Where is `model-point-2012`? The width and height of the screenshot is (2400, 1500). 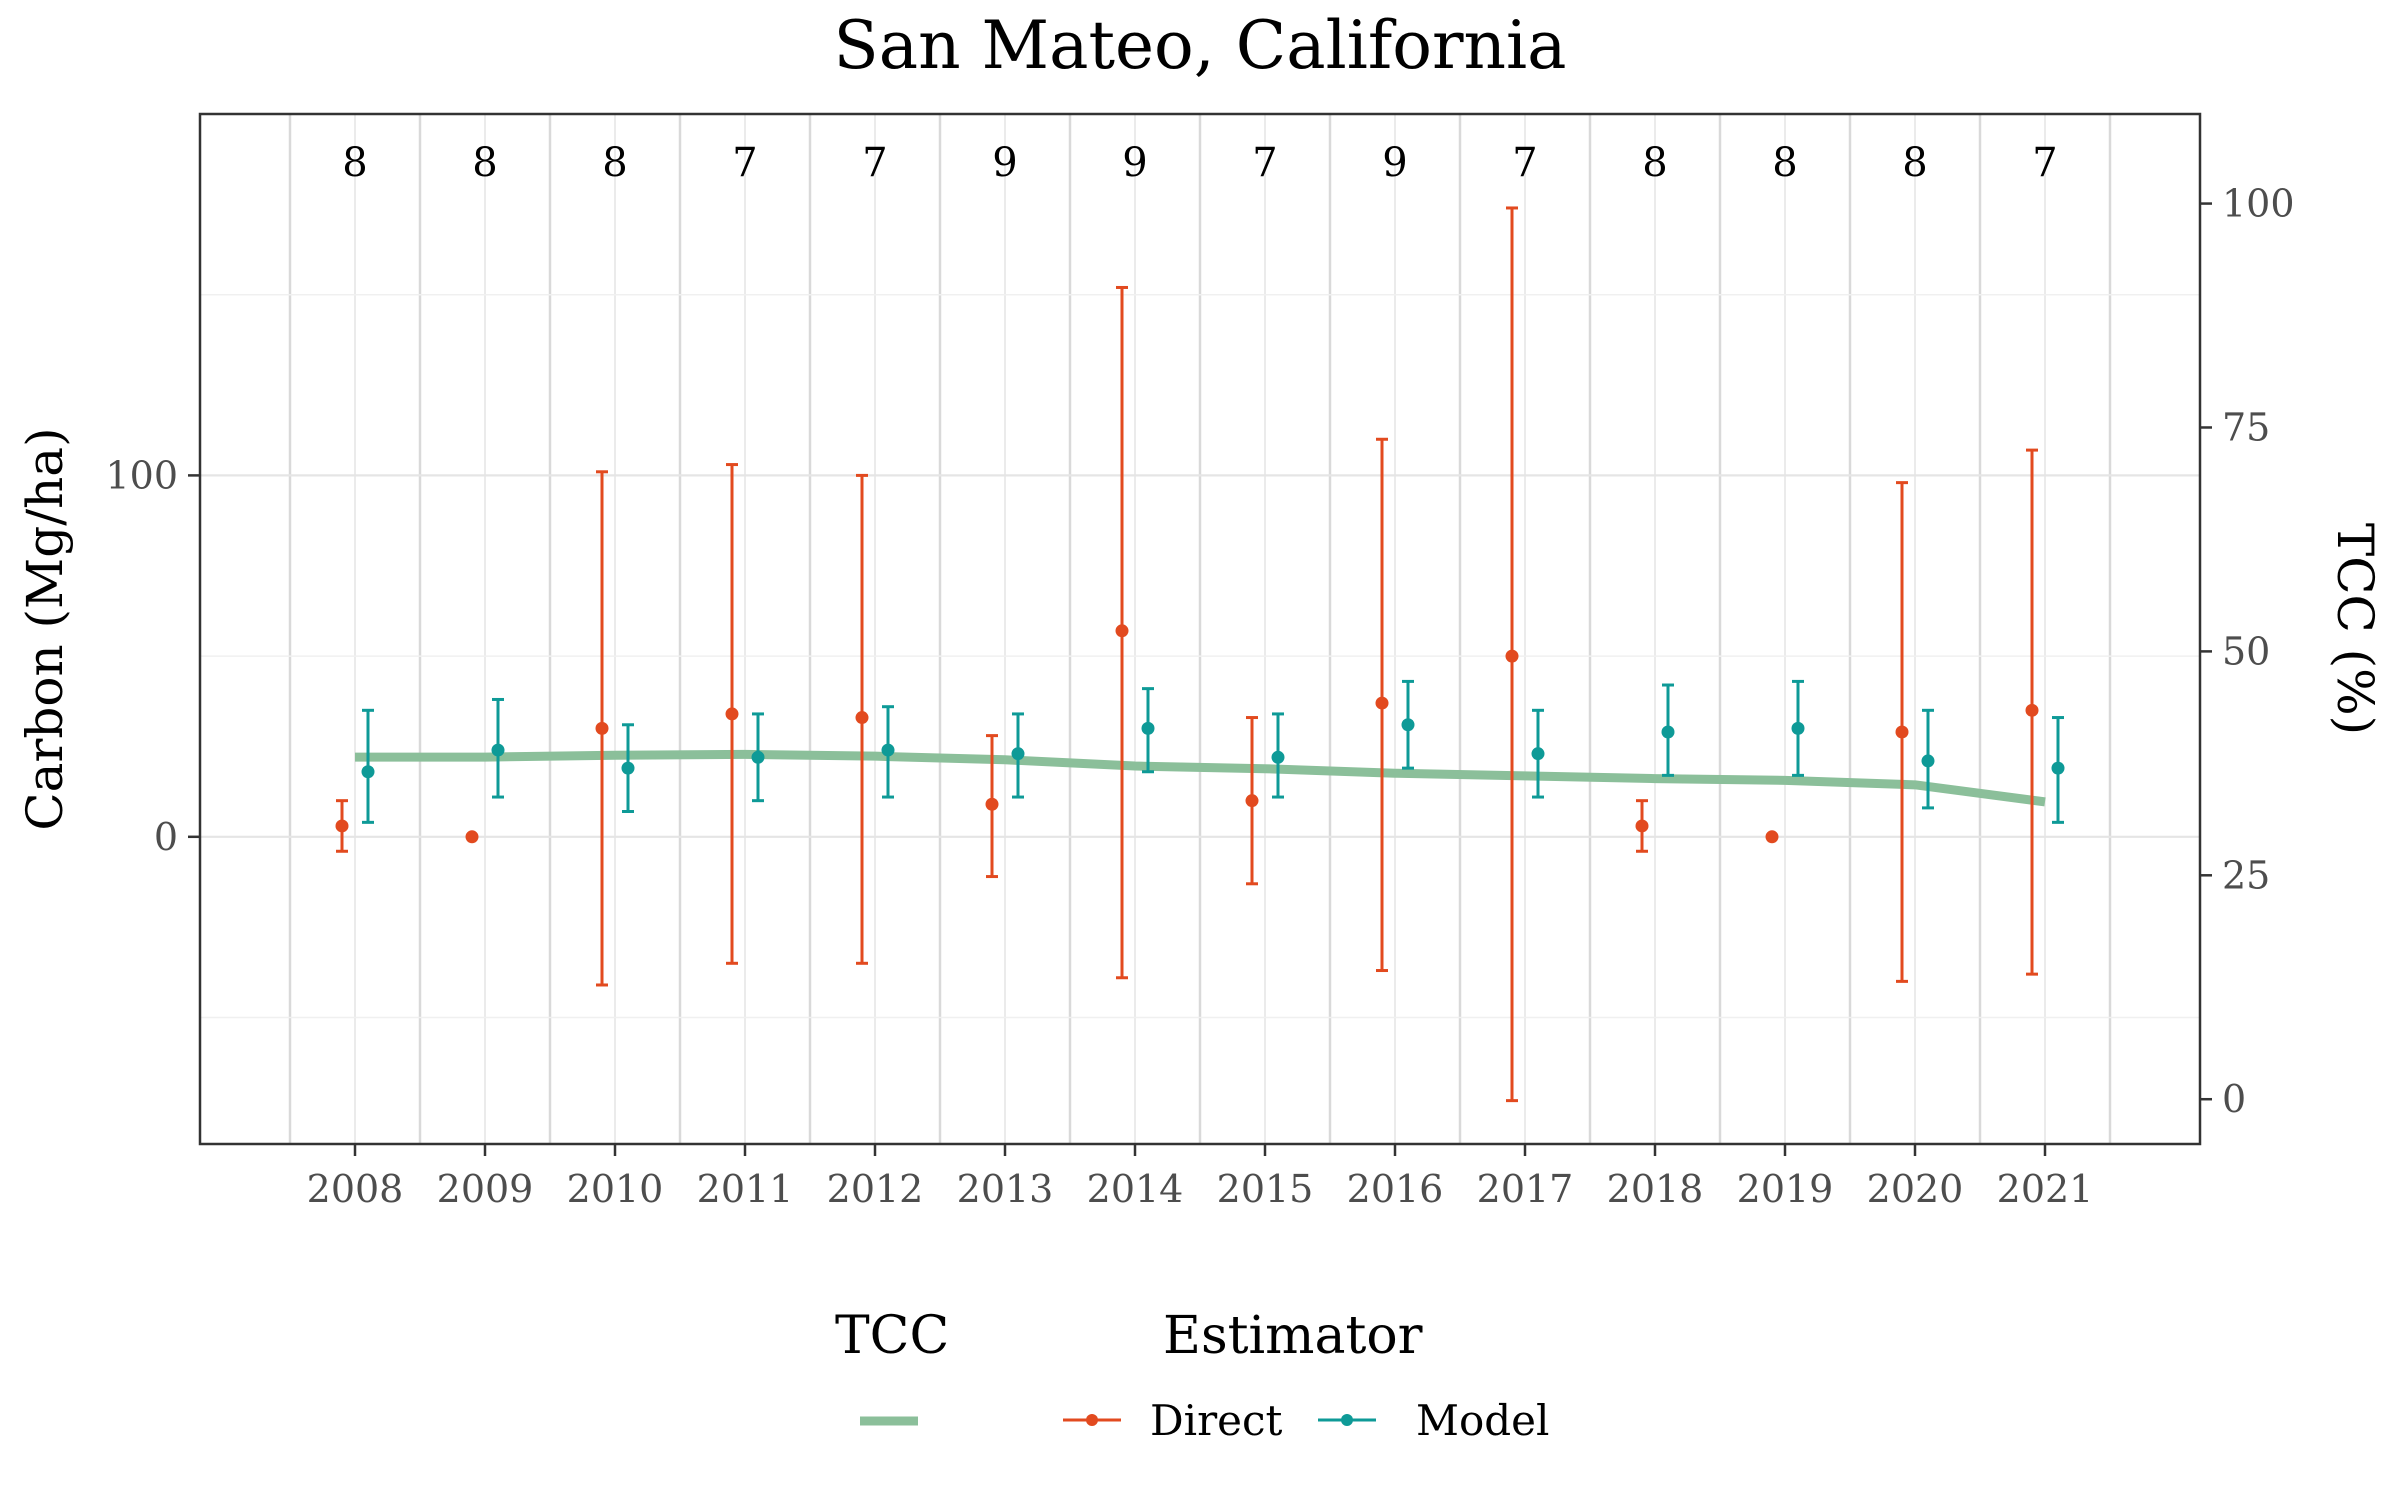 model-point-2012 is located at coordinates (888, 750).